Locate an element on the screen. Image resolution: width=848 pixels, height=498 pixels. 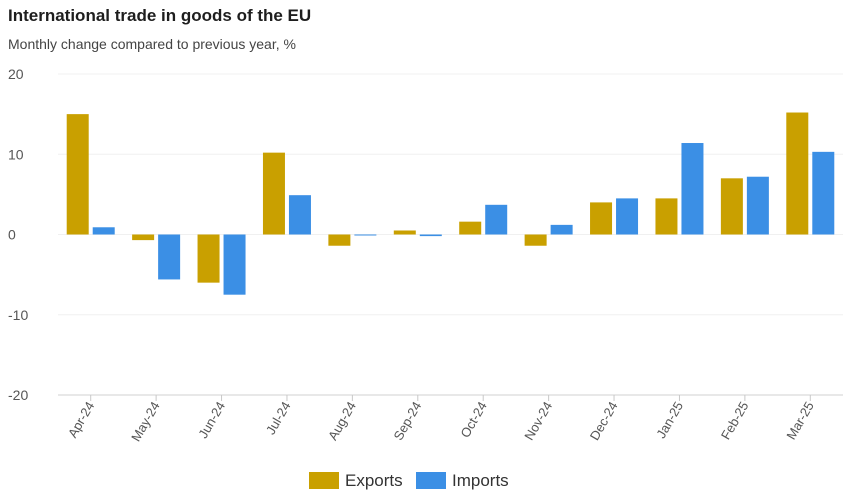
x-tick-label: Feb-25 is located at coordinates (735, 420).